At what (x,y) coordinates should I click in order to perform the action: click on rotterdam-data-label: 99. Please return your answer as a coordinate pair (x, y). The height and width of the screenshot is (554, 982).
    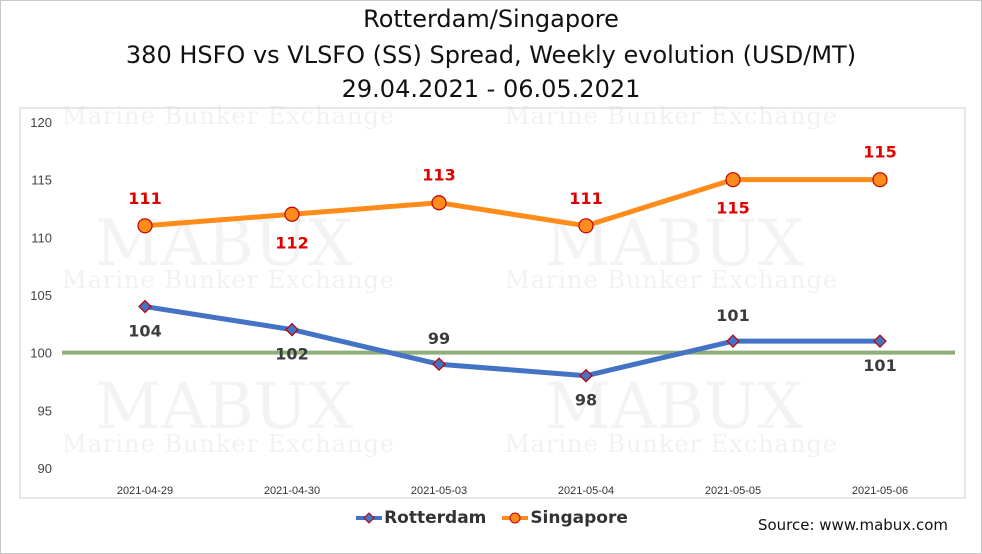
    Looking at the image, I should click on (439, 338).